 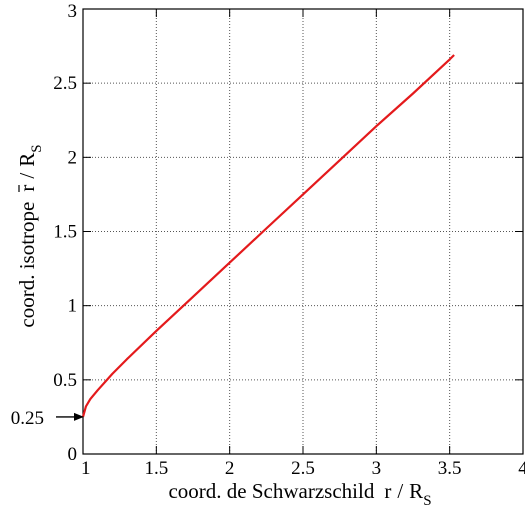 What do you see at coordinates (73, 157) in the screenshot?
I see `y-tick-label: 2` at bounding box center [73, 157].